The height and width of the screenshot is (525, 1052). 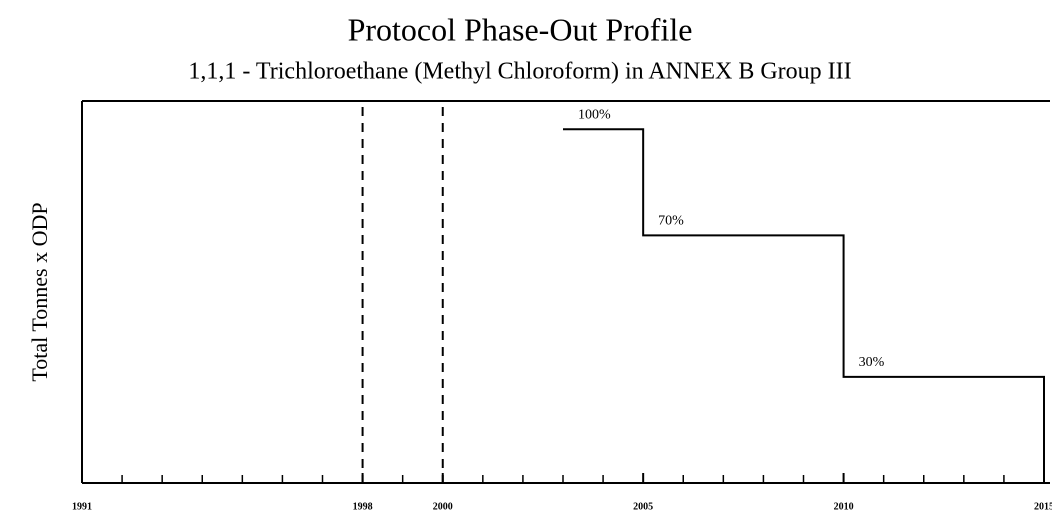 I want to click on chart-title: Protocol Phase-Out Profile, so click(x=520, y=29).